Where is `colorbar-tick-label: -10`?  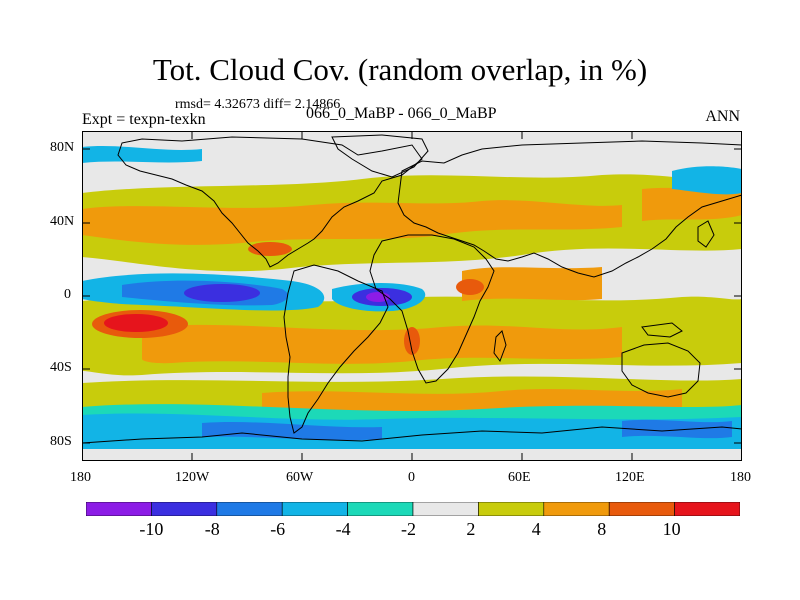 colorbar-tick-label: -10 is located at coordinates (151, 529).